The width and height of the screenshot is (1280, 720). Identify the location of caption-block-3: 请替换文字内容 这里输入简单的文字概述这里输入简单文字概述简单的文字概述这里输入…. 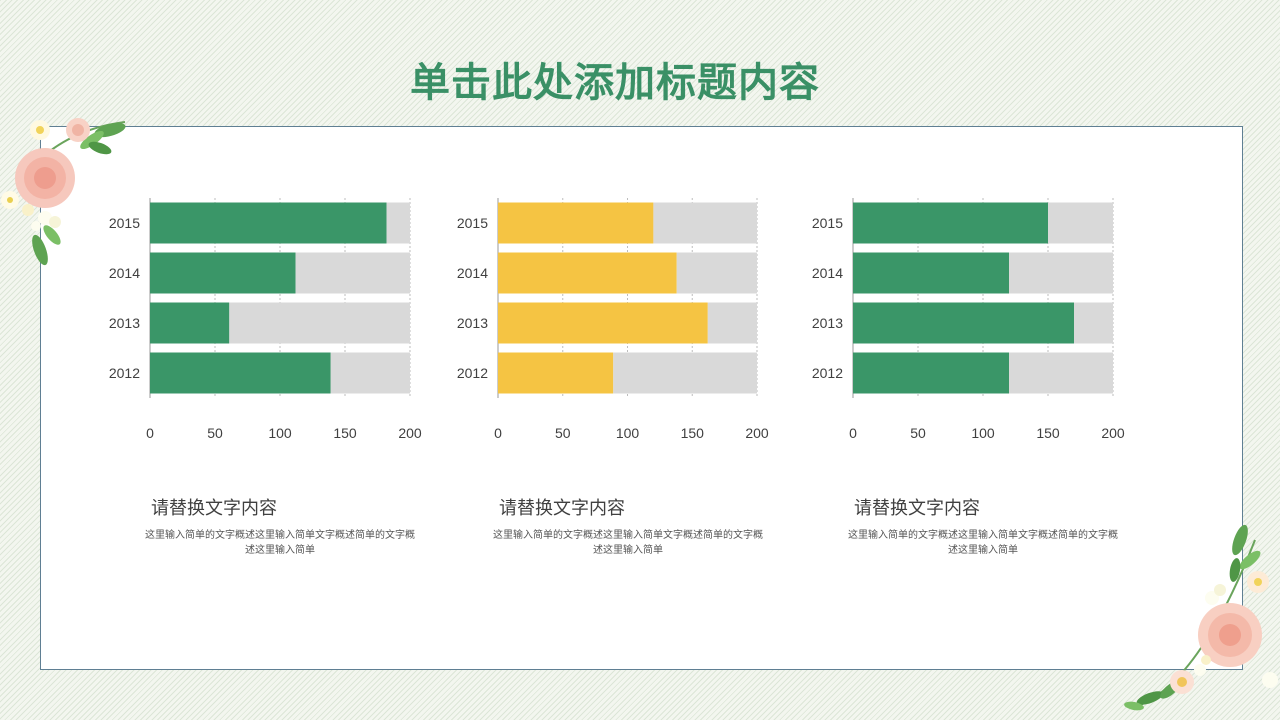
(993, 526).